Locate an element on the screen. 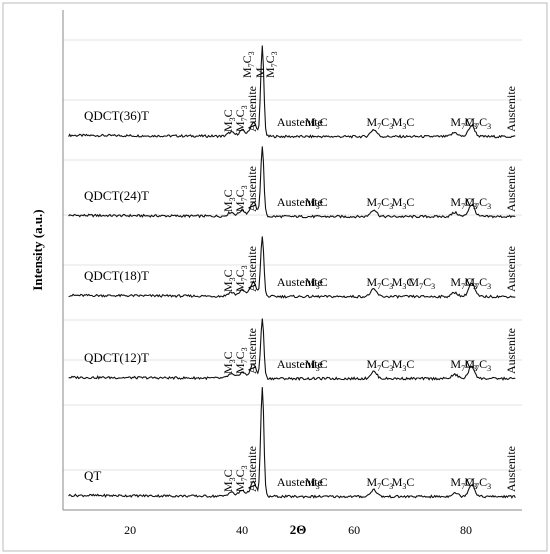 The image size is (550, 554). peak-label: M is located at coordinates (260, 72).